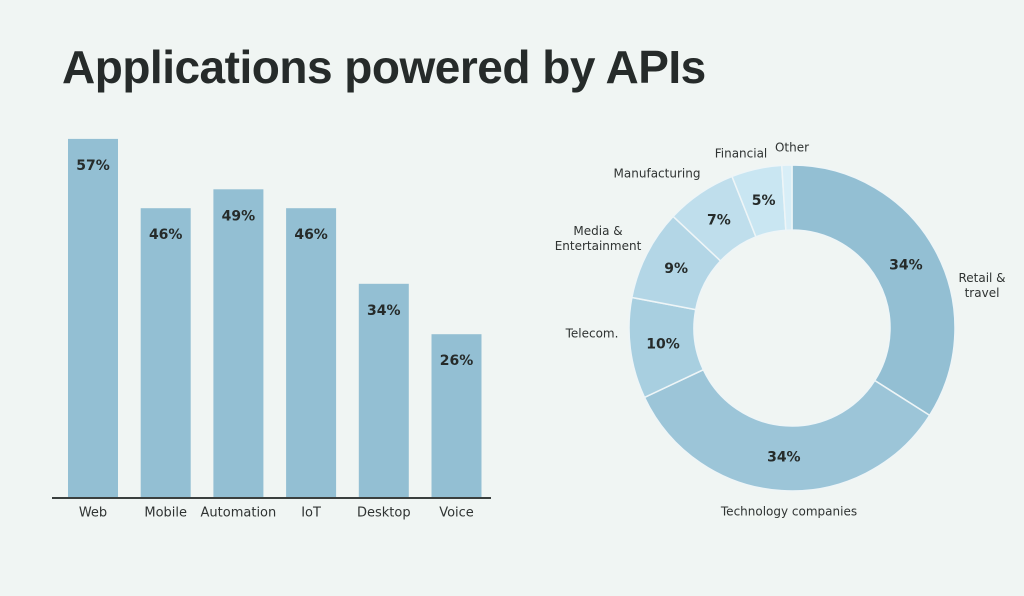 This screenshot has width=1024, height=596. What do you see at coordinates (165, 513) in the screenshot?
I see `x-tick-label: Mobile` at bounding box center [165, 513].